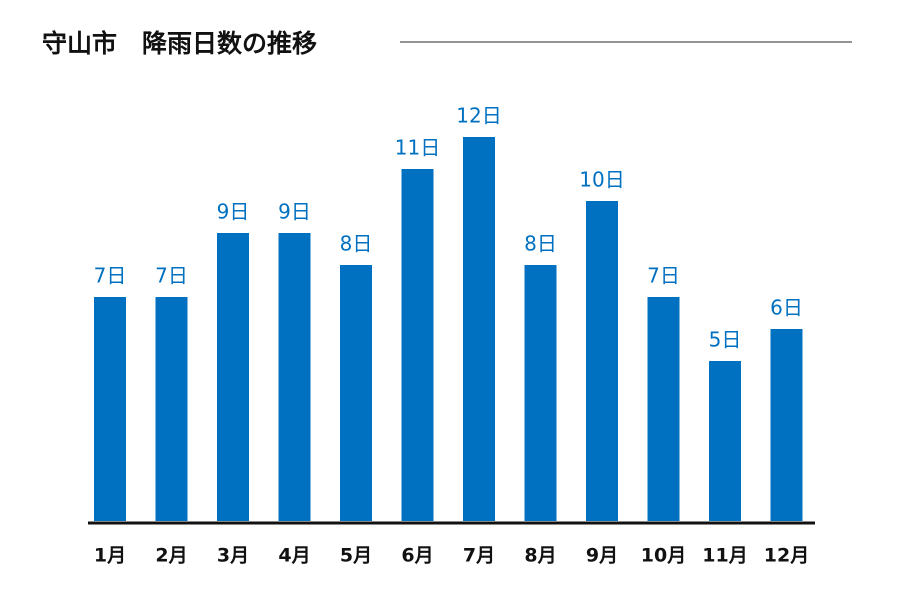 The image size is (900, 600). I want to click on x-tick-label: 10月, so click(663, 556).